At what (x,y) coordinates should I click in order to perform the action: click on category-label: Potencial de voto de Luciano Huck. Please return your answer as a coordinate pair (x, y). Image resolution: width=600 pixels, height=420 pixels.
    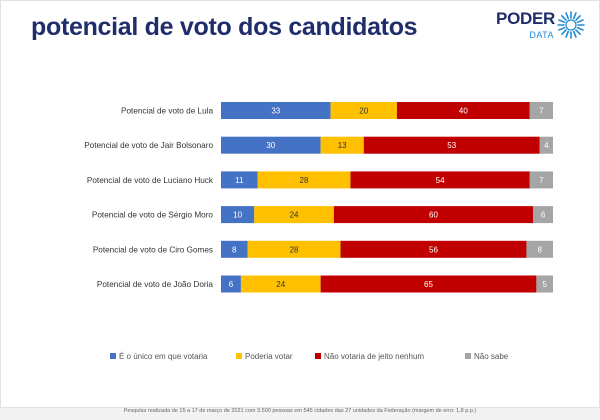
    Looking at the image, I should click on (150, 180).